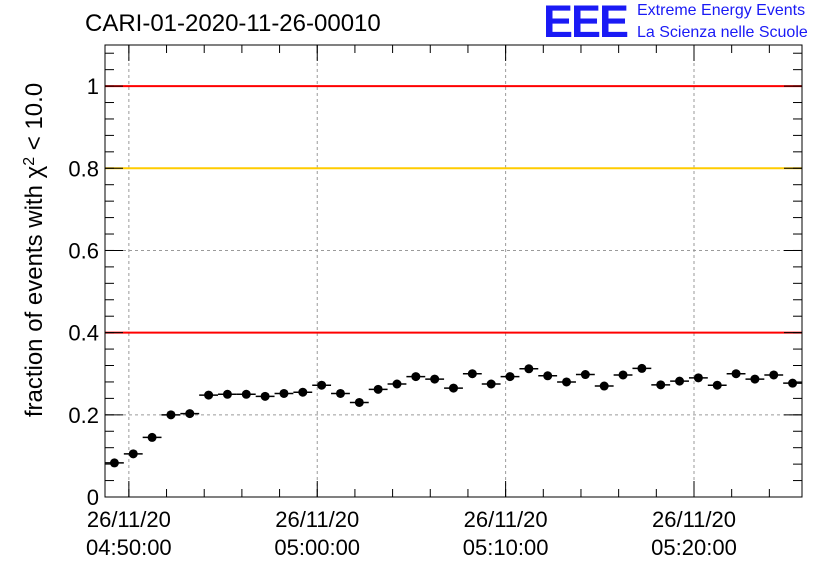  I want to click on x-tick-time-label: 05:20:00, so click(694, 547).